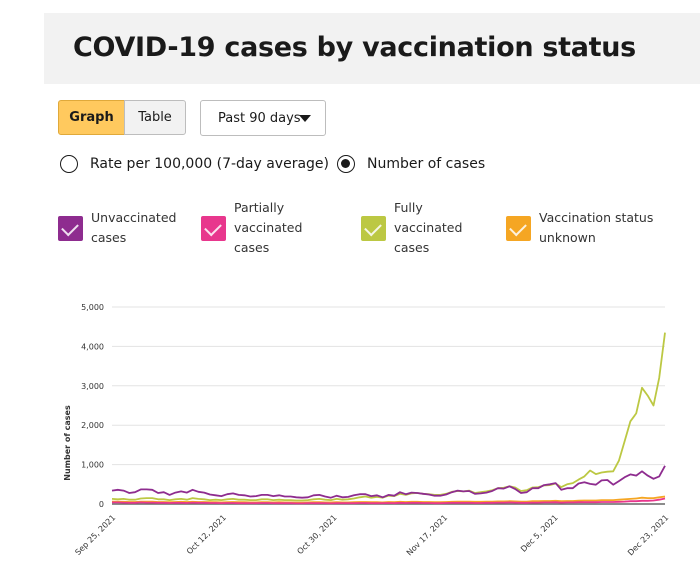 This screenshot has width=700, height=582. What do you see at coordinates (259, 118) in the screenshot?
I see `time-range-value: Past 90 days` at bounding box center [259, 118].